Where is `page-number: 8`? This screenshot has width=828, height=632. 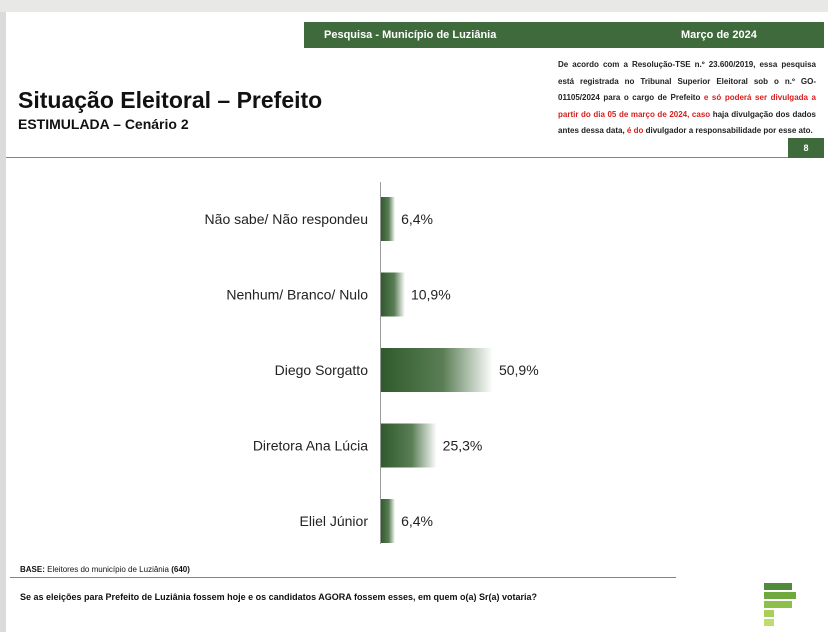 page-number: 8 is located at coordinates (806, 148).